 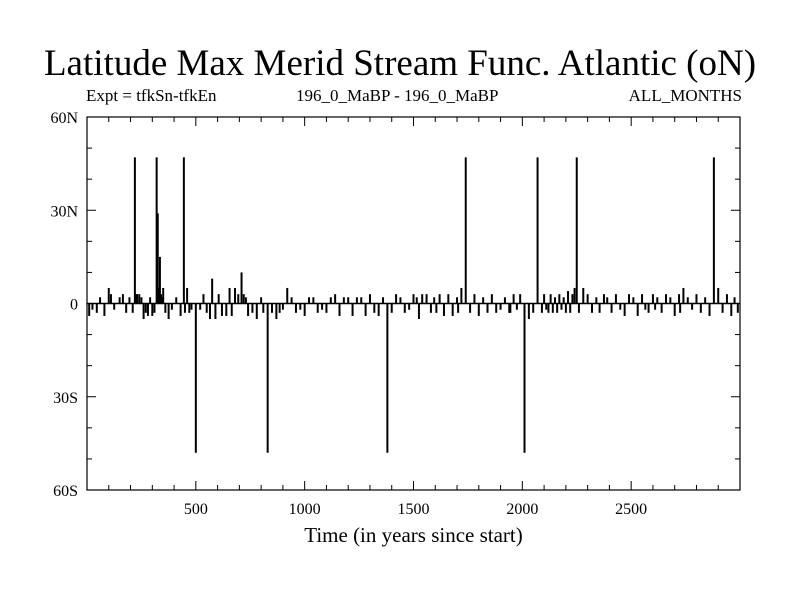 I want to click on y-tick-label: 60S, so click(x=65, y=491).